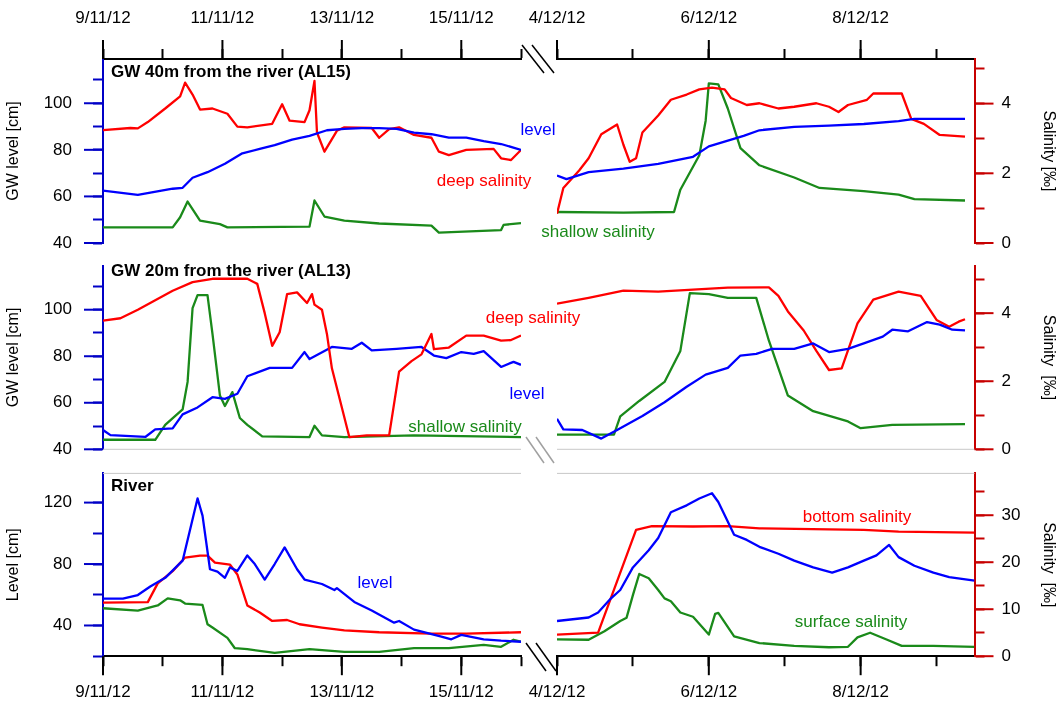  What do you see at coordinates (13, 565) in the screenshot?
I see `y-axis-title: Level [cm]` at bounding box center [13, 565].